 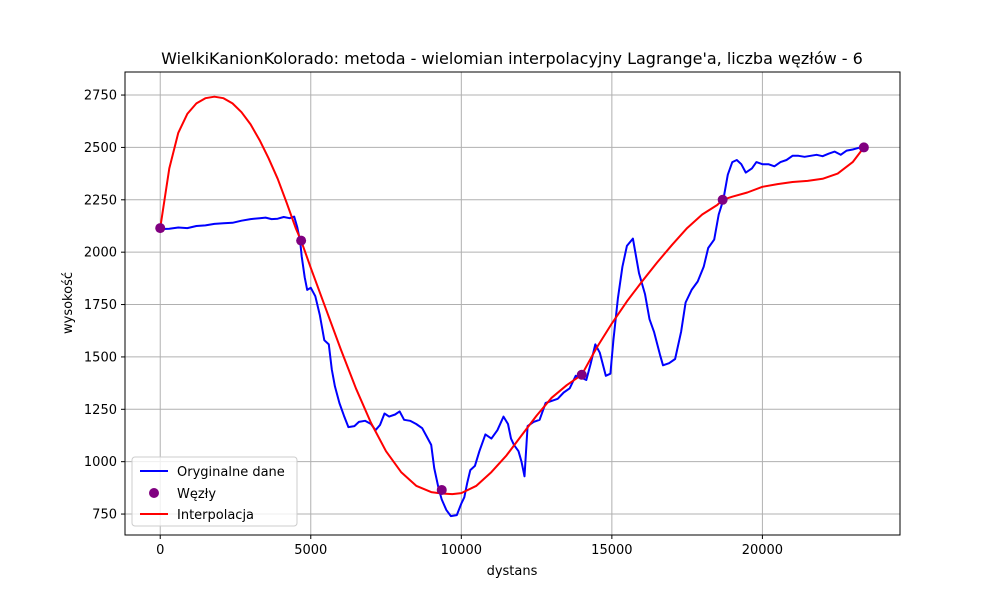 What do you see at coordinates (100, 96) in the screenshot?
I see `y-tick-label: 2750` at bounding box center [100, 96].